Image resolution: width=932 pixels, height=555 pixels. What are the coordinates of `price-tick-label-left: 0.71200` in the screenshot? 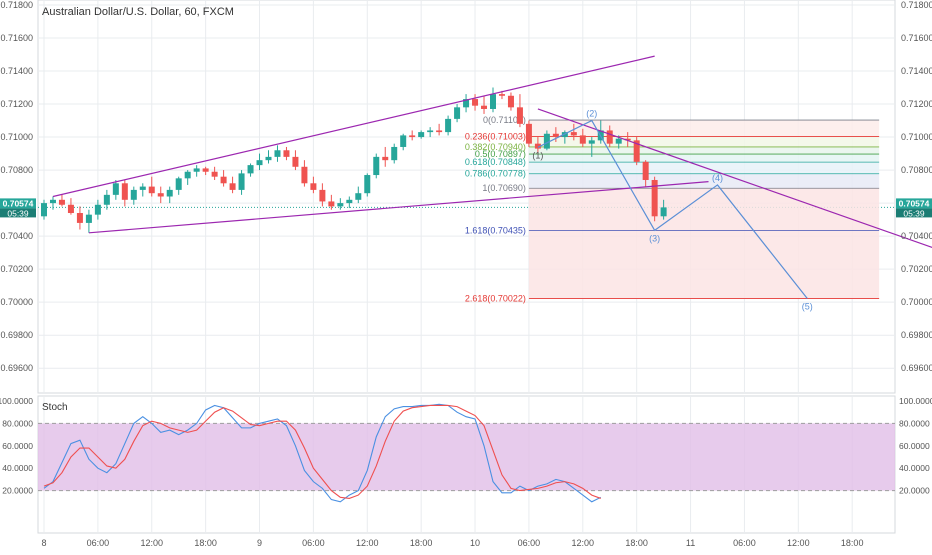 It's located at (16, 104).